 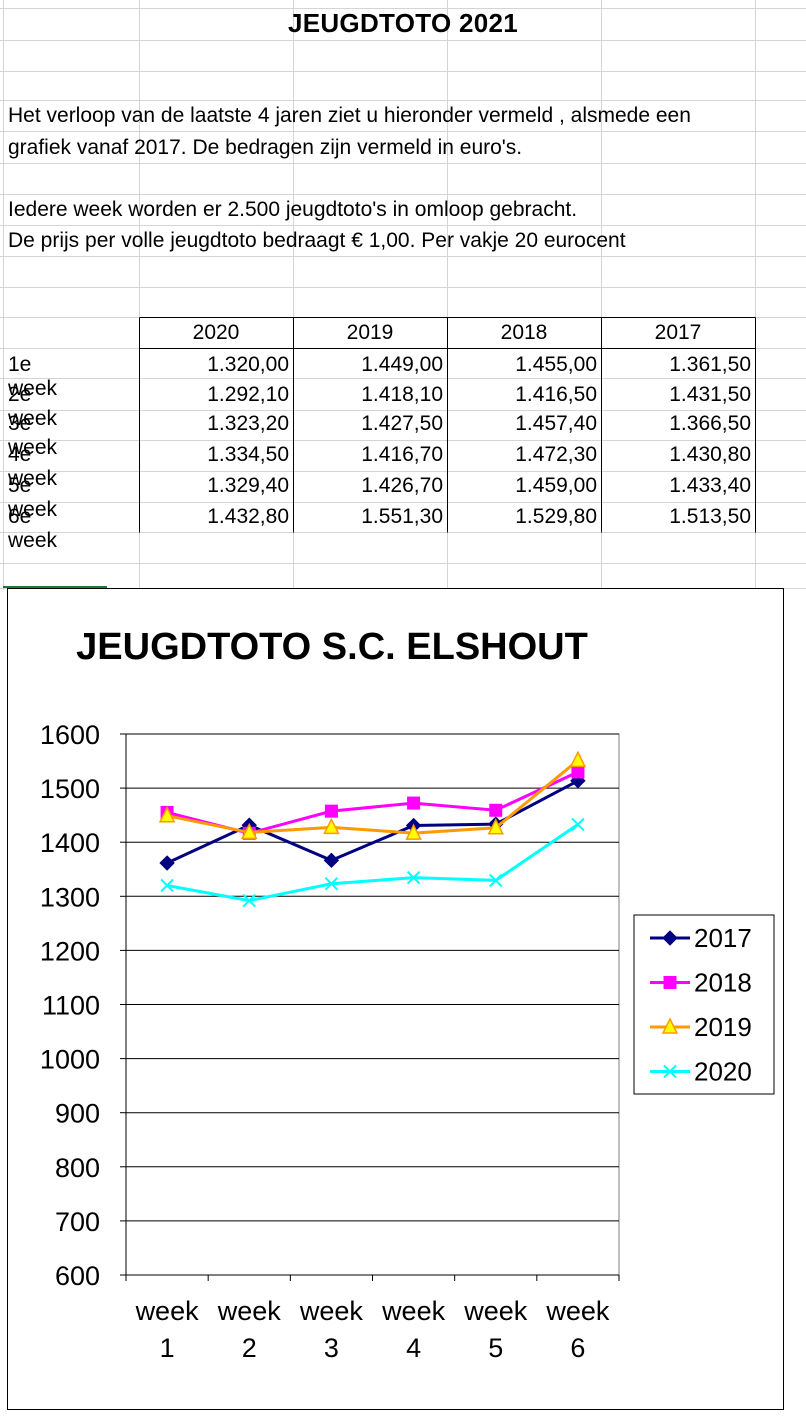 I want to click on series-line-2020, so click(x=372, y=863).